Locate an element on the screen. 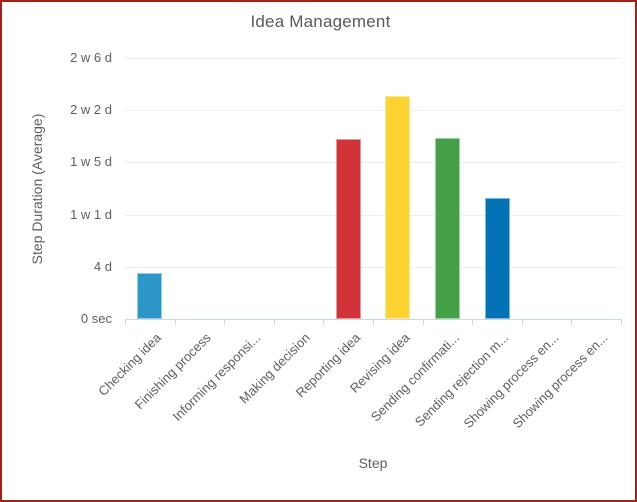 This screenshot has width=637, height=502. x-axis-title: Step is located at coordinates (373, 463).